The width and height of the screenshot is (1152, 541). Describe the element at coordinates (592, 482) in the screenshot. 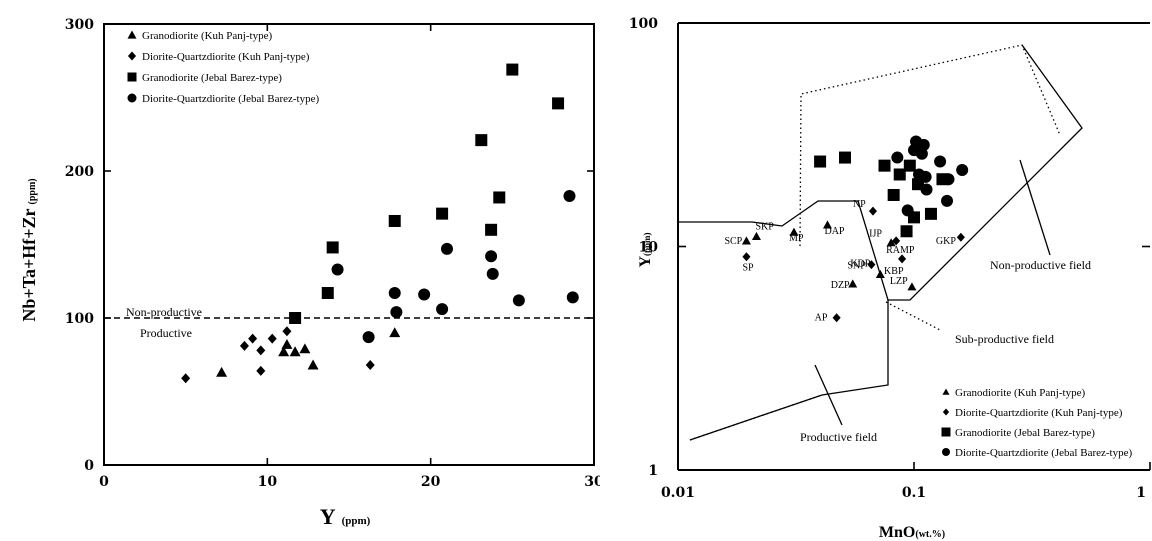

I see `left-x-tick-label: 30` at that location.